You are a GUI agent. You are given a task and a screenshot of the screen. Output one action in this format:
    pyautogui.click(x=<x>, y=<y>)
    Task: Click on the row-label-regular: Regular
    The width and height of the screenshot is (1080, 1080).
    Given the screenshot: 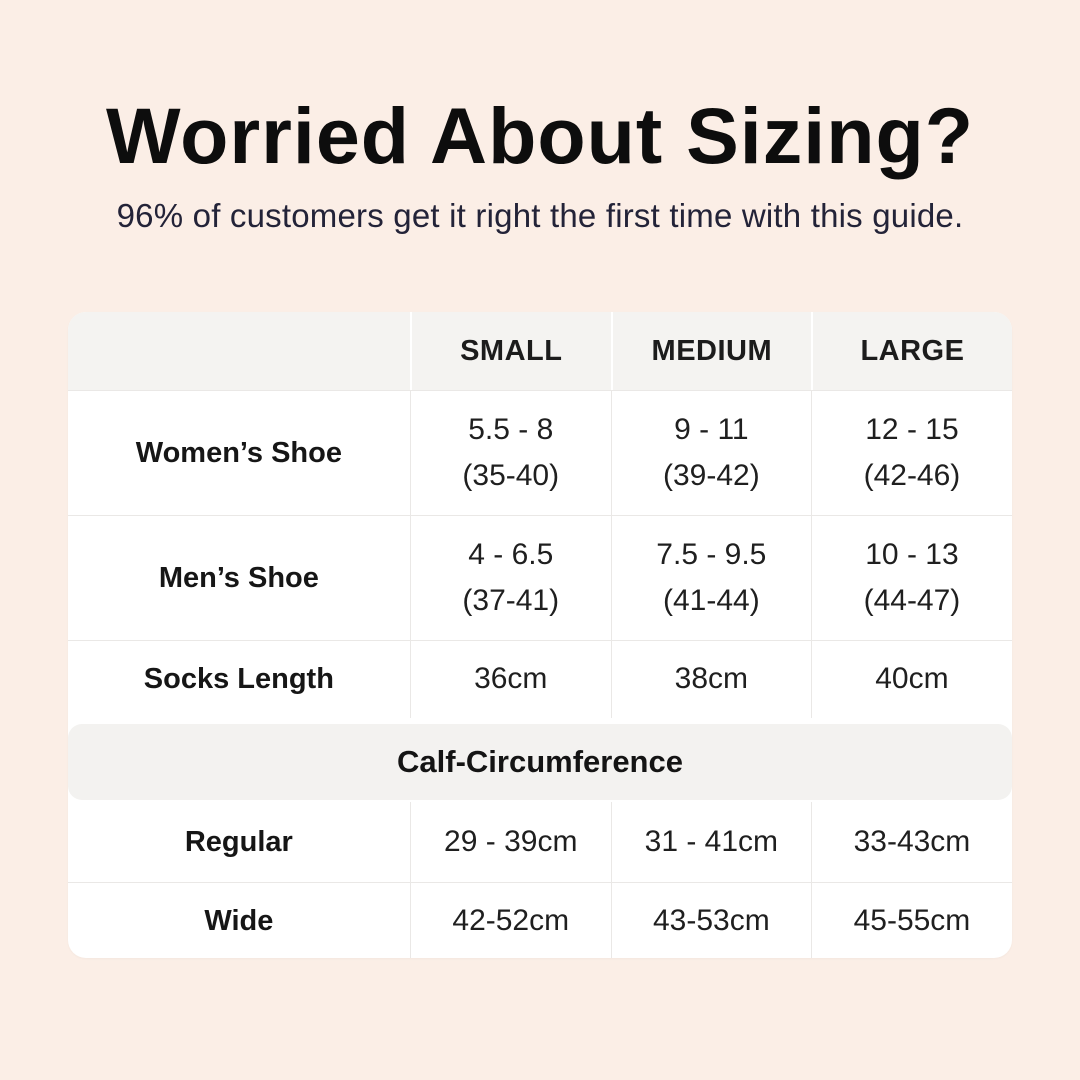 What is the action you would take?
    pyautogui.click(x=238, y=841)
    